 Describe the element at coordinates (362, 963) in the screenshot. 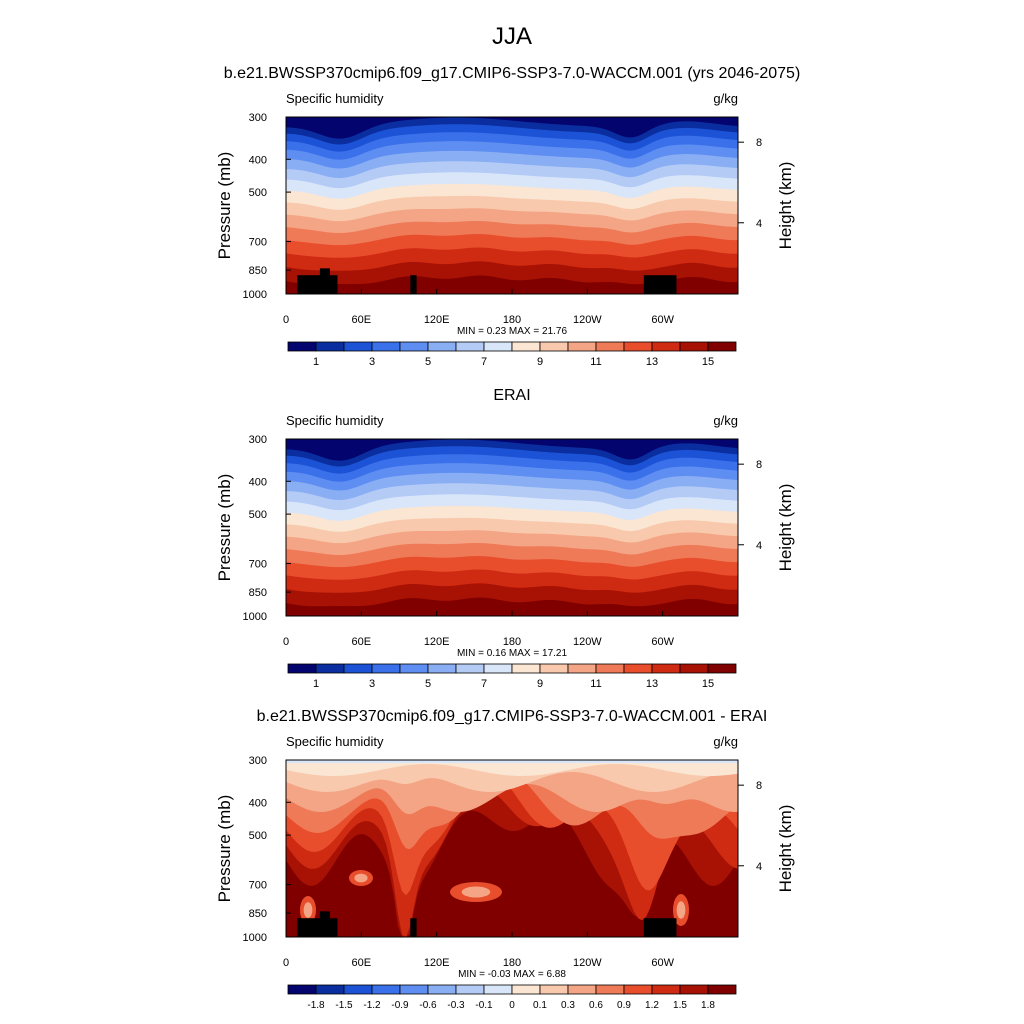

I see `x-tick-label: 60E` at that location.